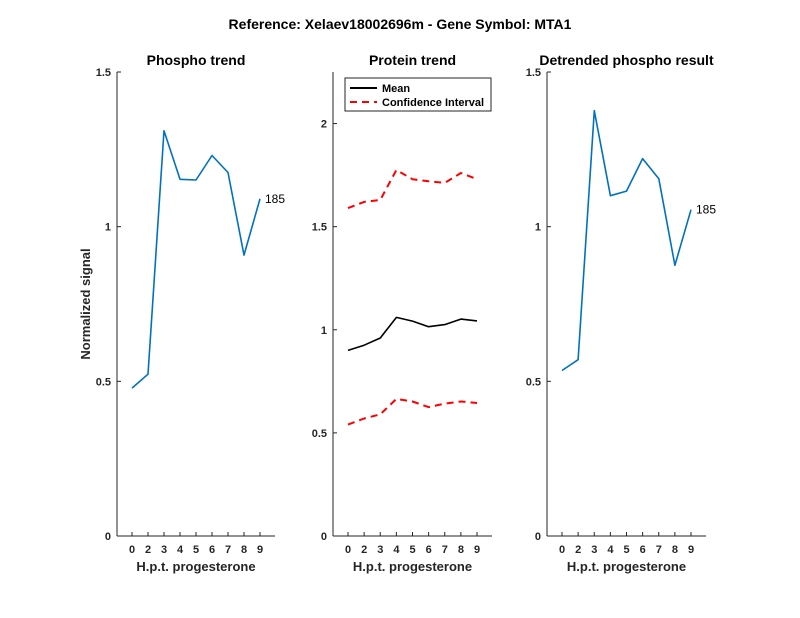 The image size is (800, 618). Describe the element at coordinates (196, 60) in the screenshot. I see `subplot-title: Phospho trend` at that location.